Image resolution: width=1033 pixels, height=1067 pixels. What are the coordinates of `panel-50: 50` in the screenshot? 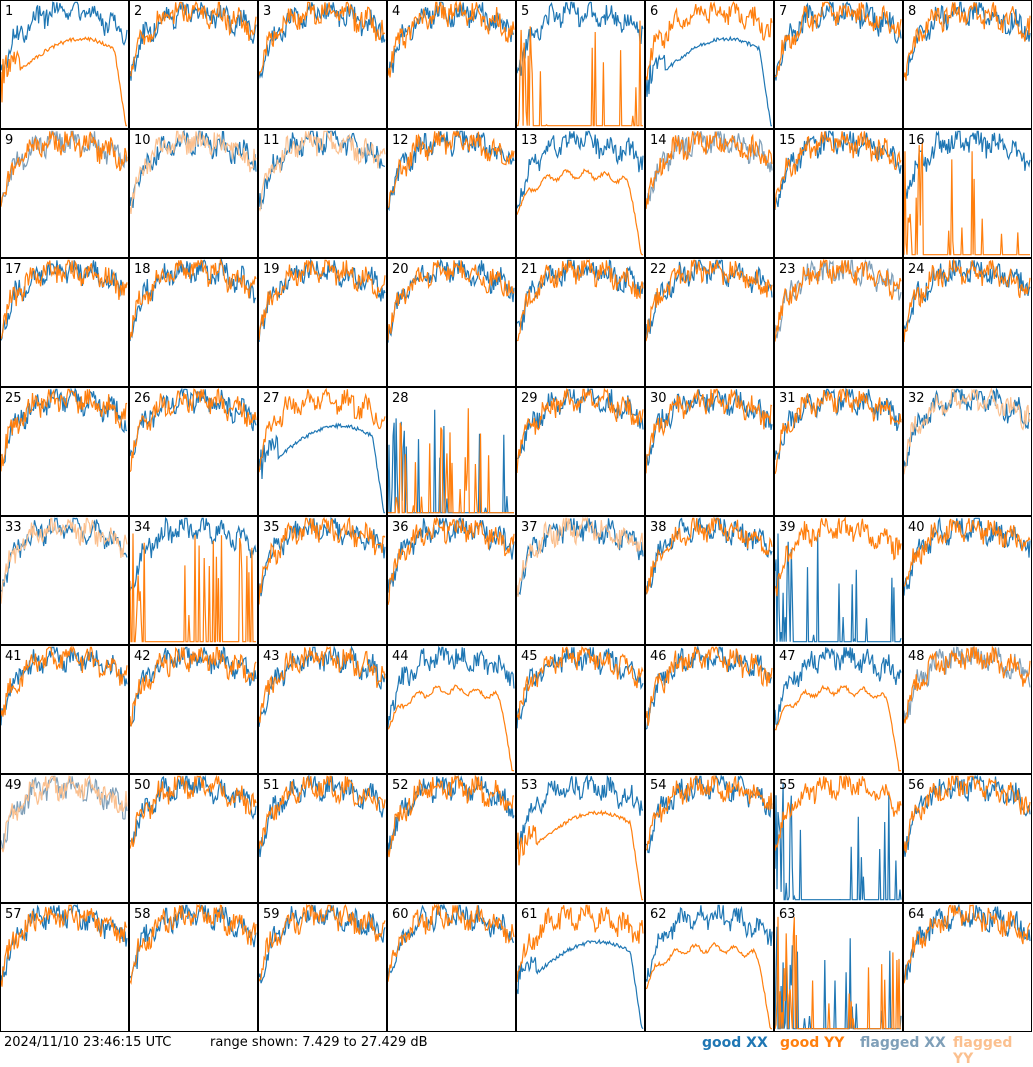 It's located at (193, 838).